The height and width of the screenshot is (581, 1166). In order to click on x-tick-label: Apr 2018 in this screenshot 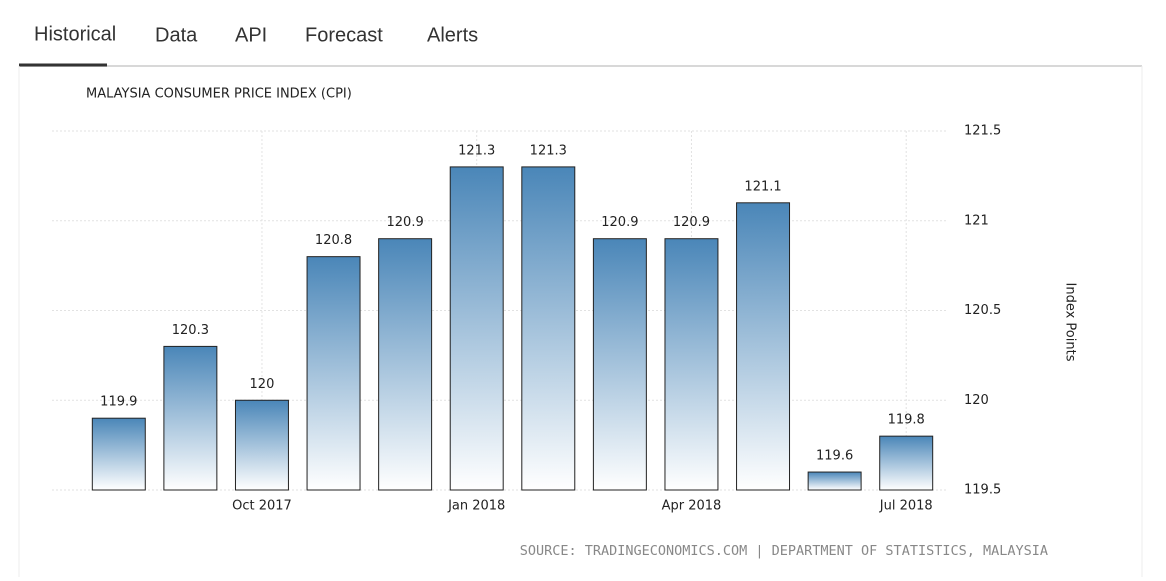, I will do `click(692, 506)`.